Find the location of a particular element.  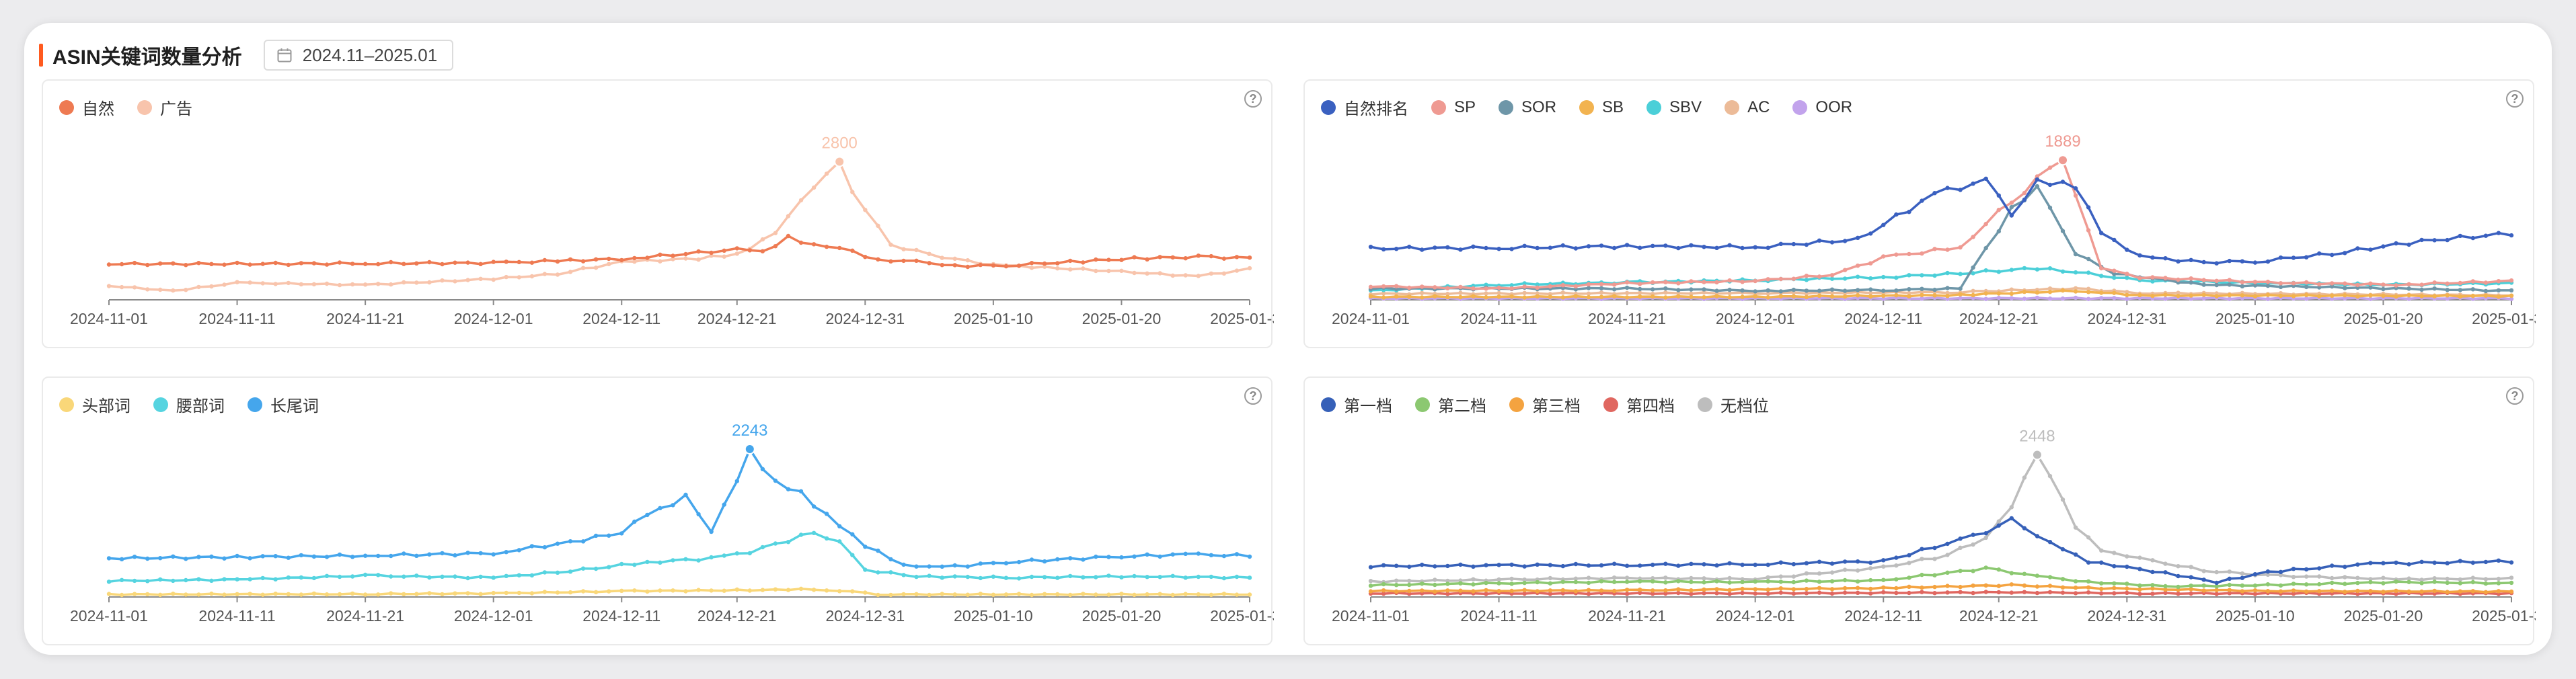

legend-item: SOR is located at coordinates (1527, 108).